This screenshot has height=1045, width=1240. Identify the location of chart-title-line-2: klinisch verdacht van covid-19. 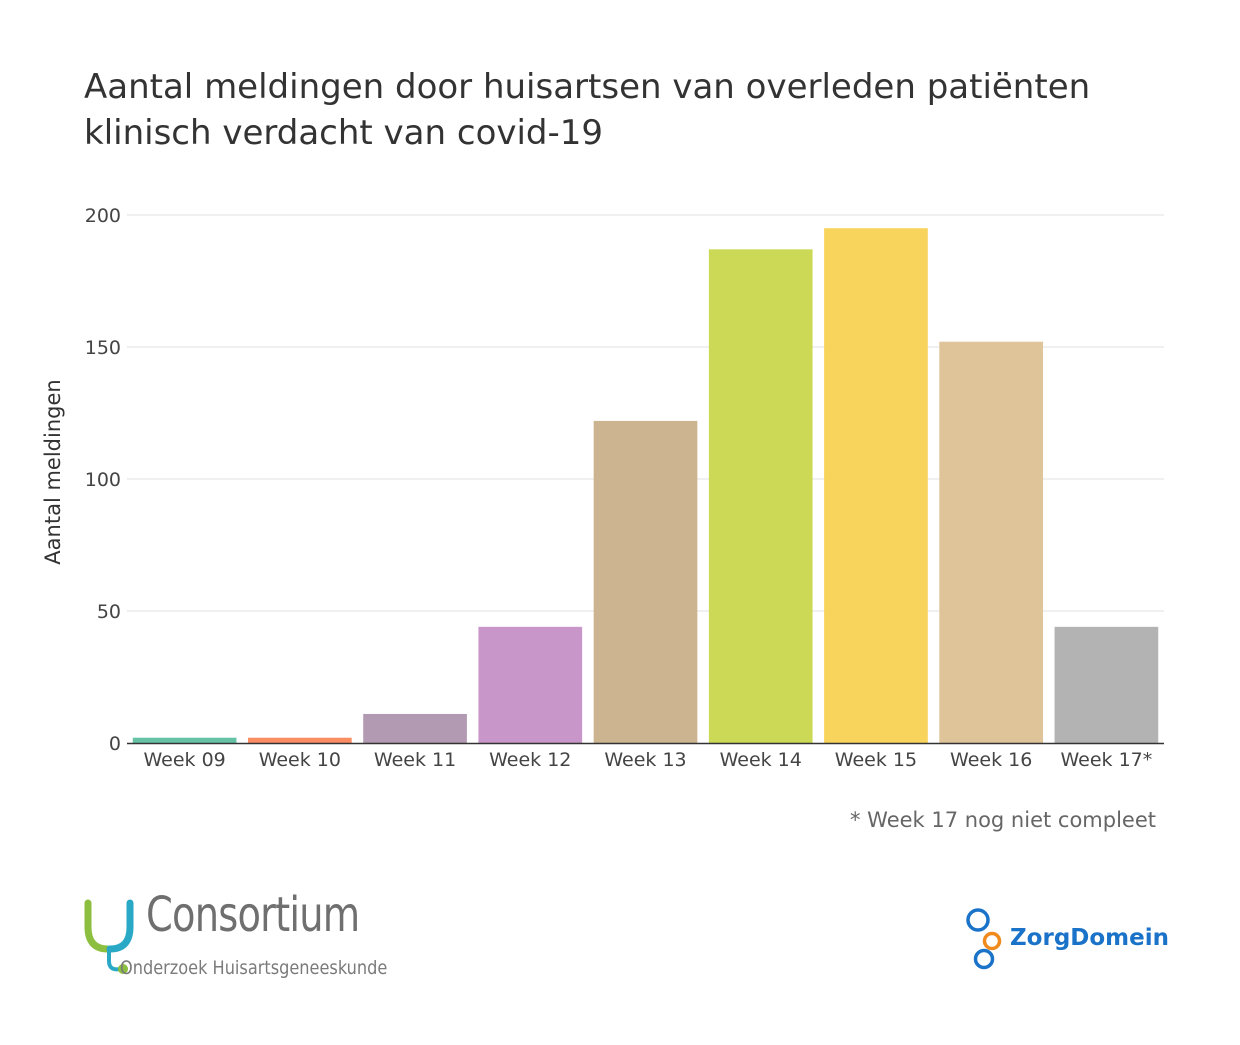
(344, 133).